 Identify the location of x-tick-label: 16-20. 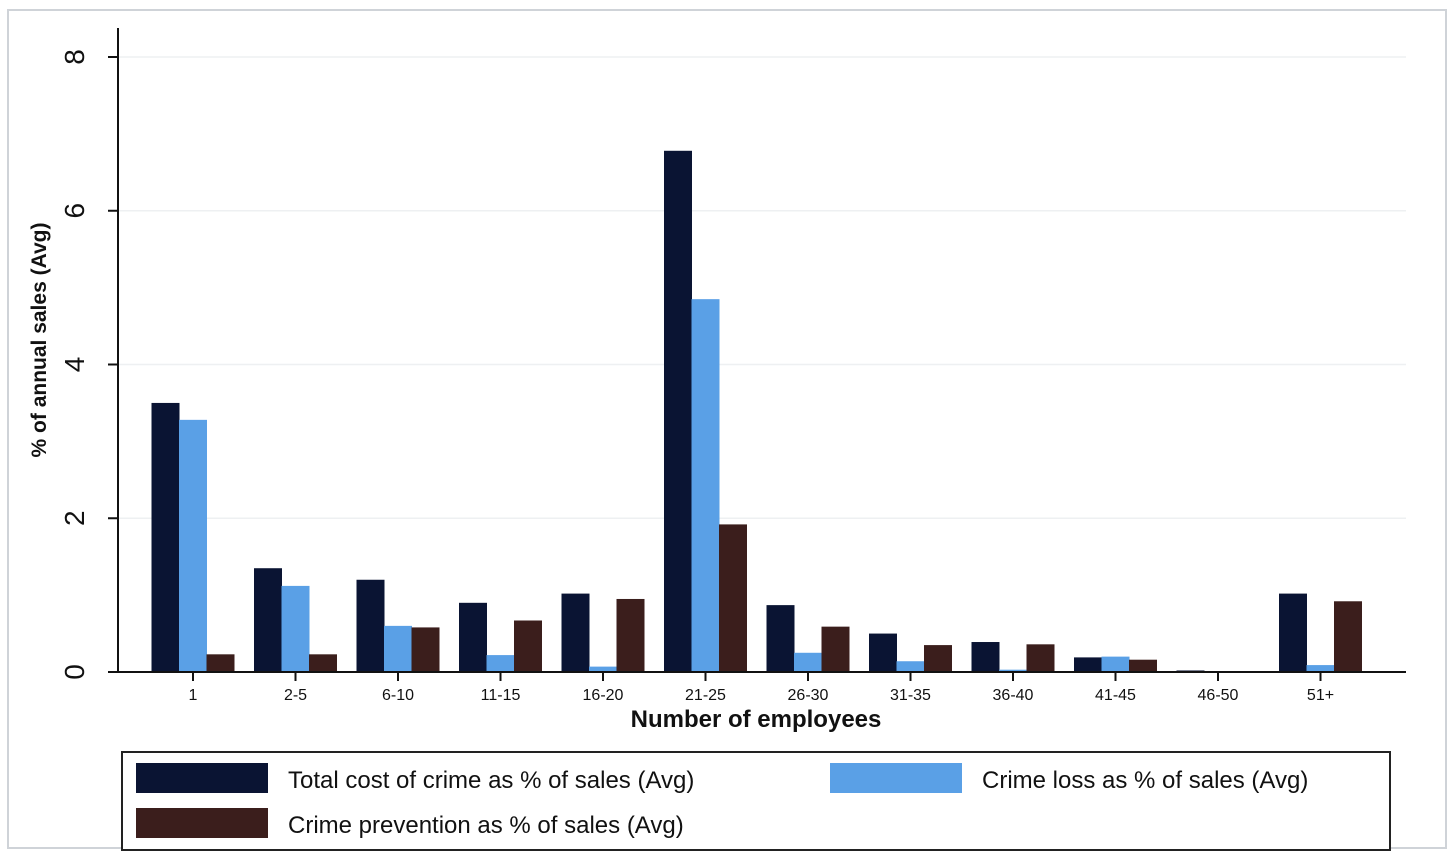
(603, 695).